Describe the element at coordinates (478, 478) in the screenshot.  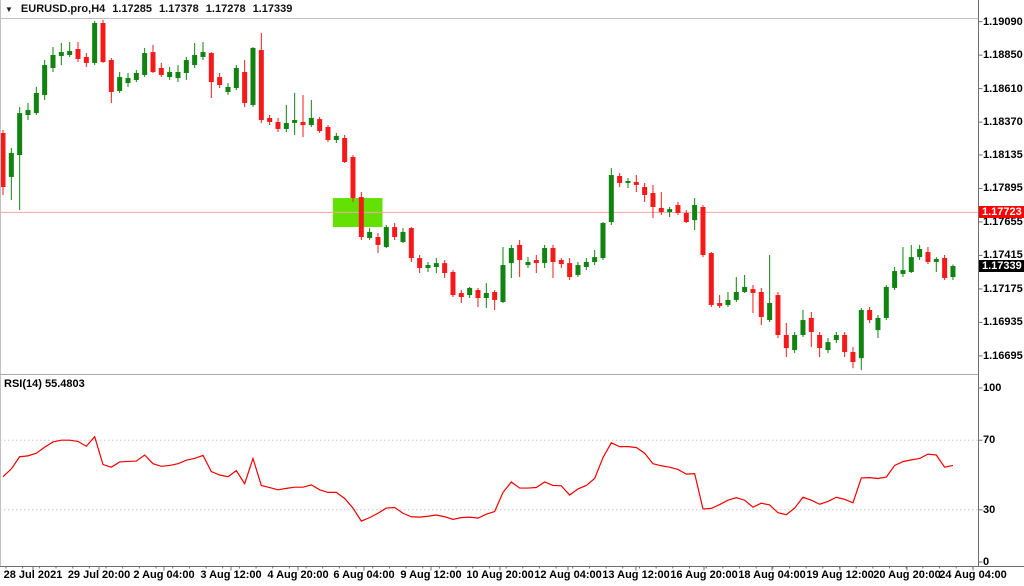
I see `rsi-line` at that location.